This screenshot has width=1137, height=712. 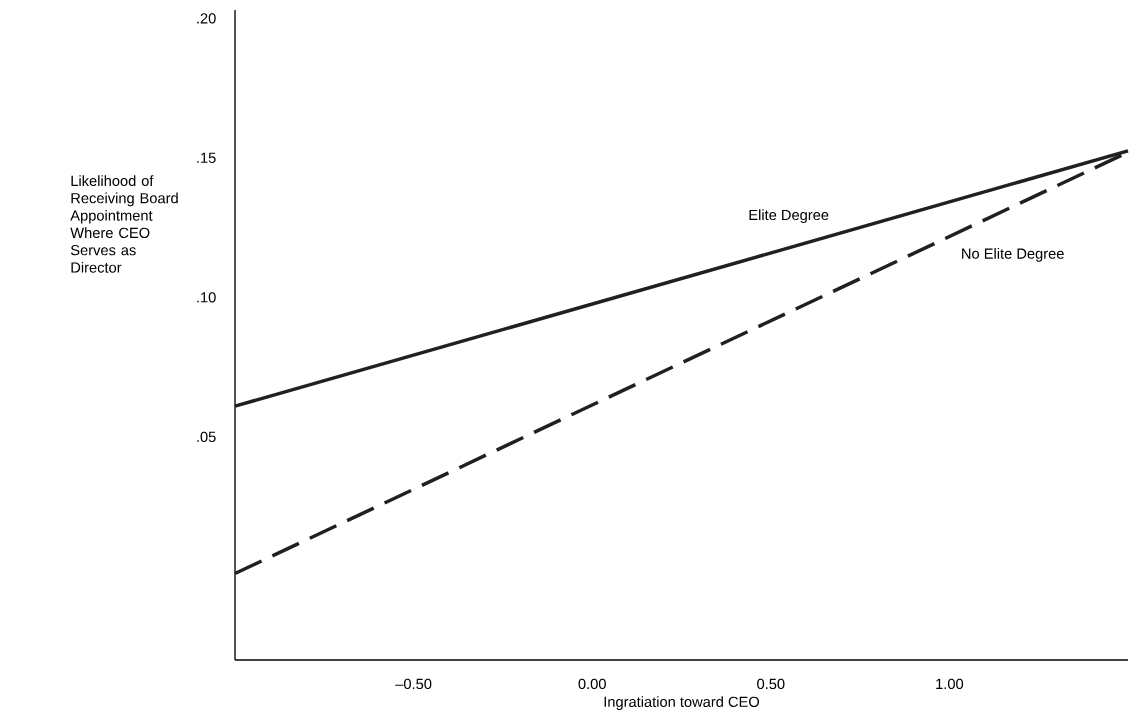 I want to click on y-axis-title: Likelihood of Receiving Board Appointment Where CEO Serves as Director, so click(x=124, y=224).